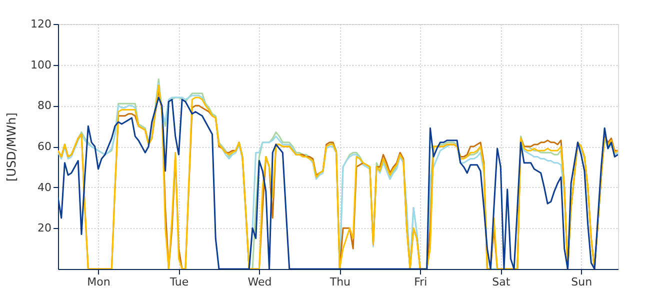  I want to click on y-tick-label: 60, so click(45, 146).